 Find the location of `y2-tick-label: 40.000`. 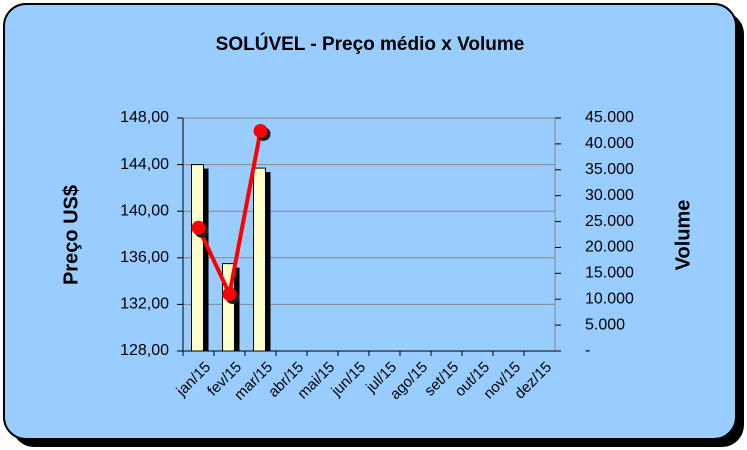

y2-tick-label: 40.000 is located at coordinates (609, 143).